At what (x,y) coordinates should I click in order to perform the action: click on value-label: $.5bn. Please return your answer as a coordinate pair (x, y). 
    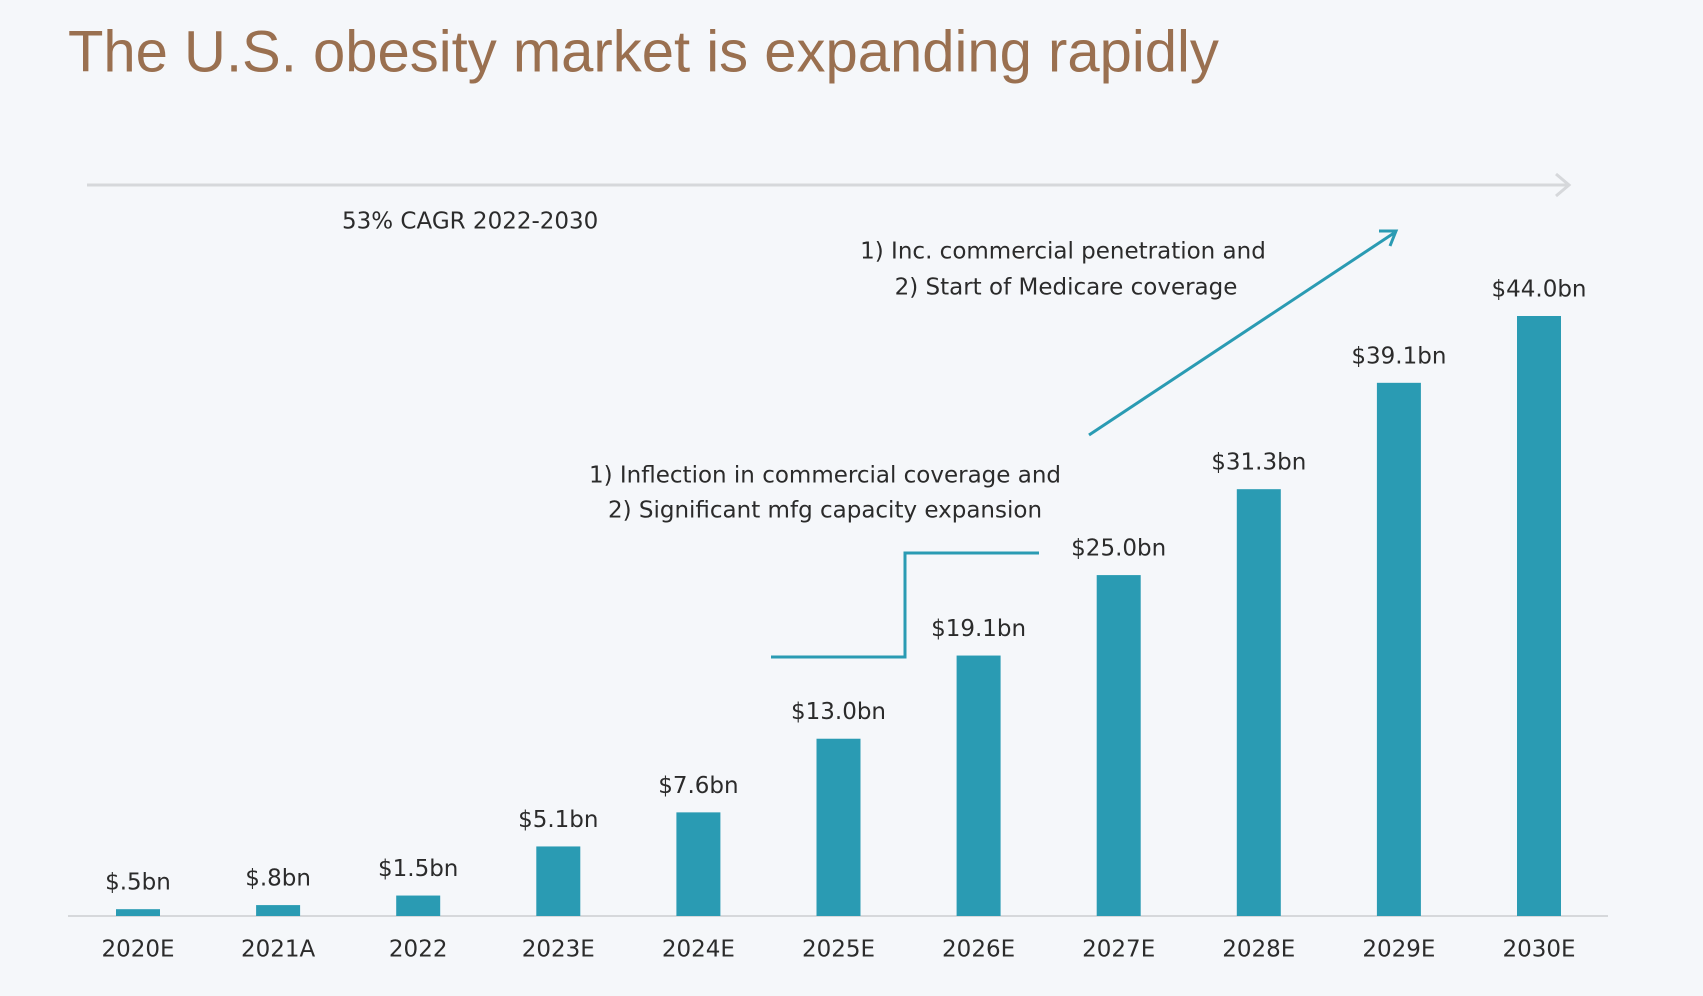
    Looking at the image, I should click on (138, 883).